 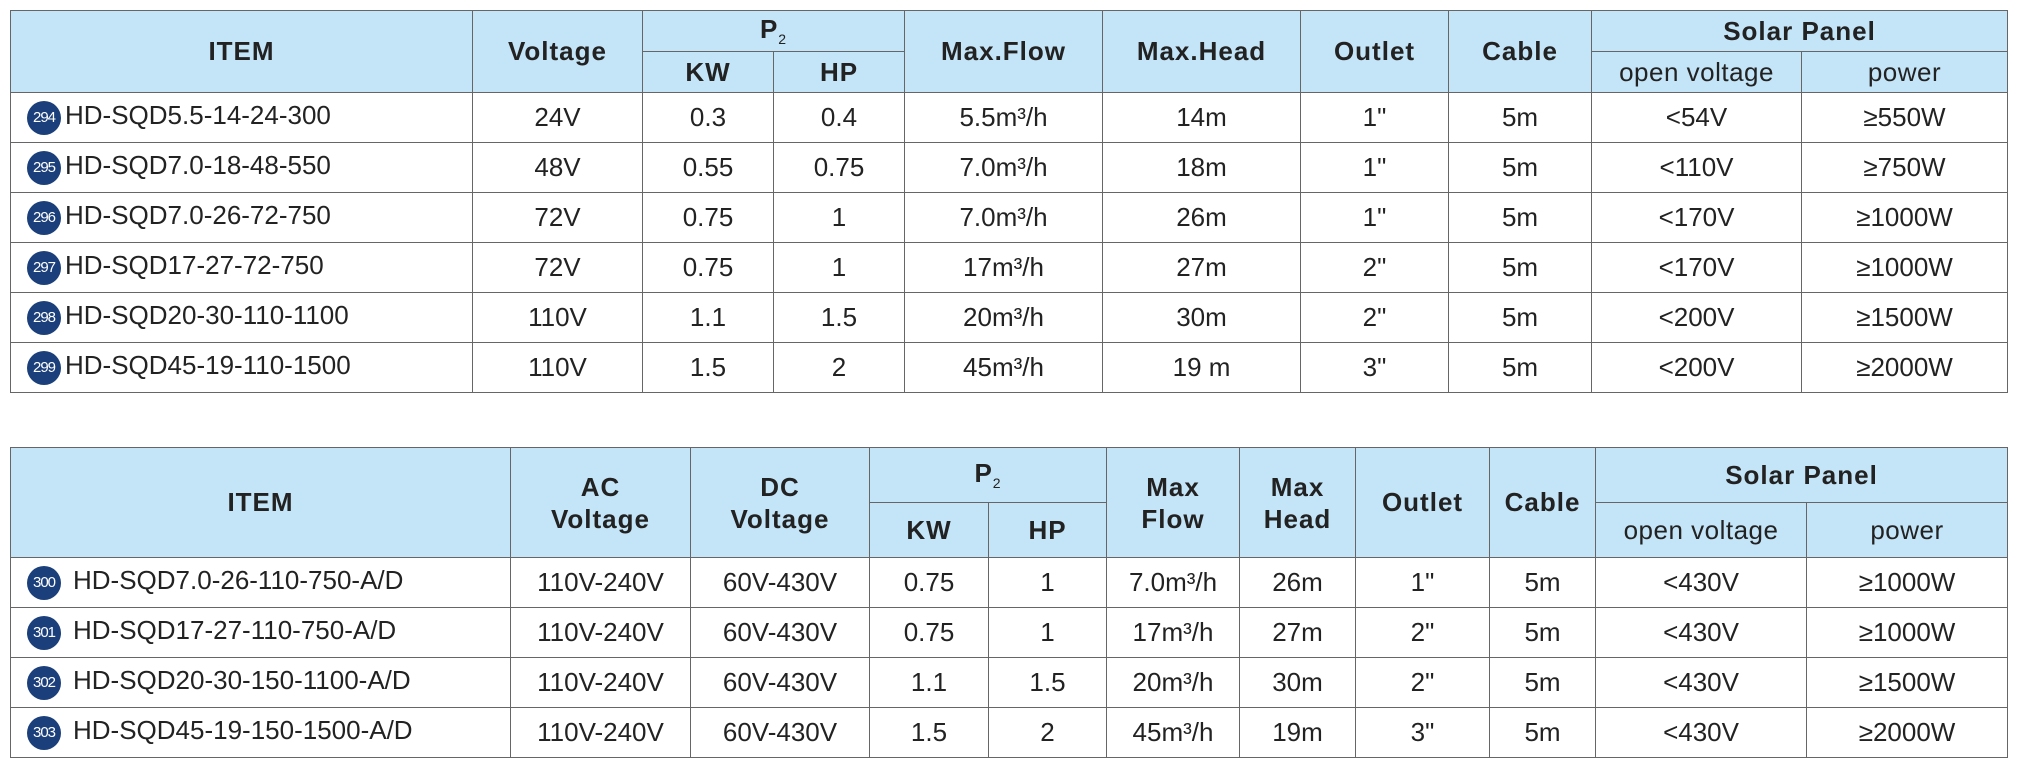 What do you see at coordinates (1298, 682) in the screenshot?
I see `table-cell: 30m` at bounding box center [1298, 682].